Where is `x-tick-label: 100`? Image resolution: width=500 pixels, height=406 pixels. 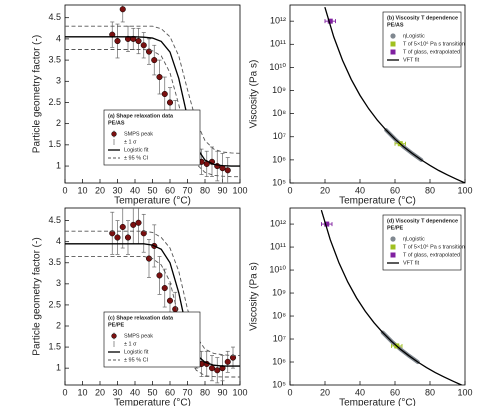 x-tick-label: 100 is located at coordinates (239, 190).